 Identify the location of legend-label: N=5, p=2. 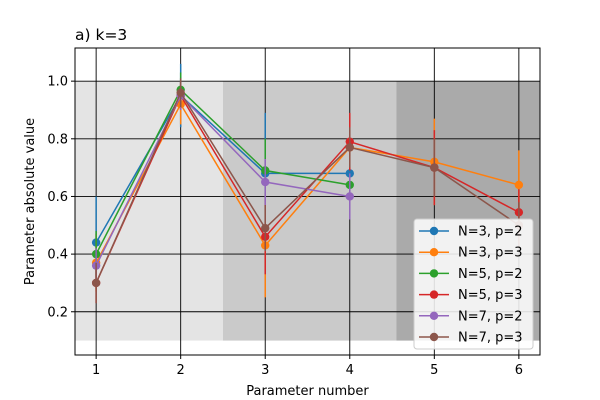
(490, 274).